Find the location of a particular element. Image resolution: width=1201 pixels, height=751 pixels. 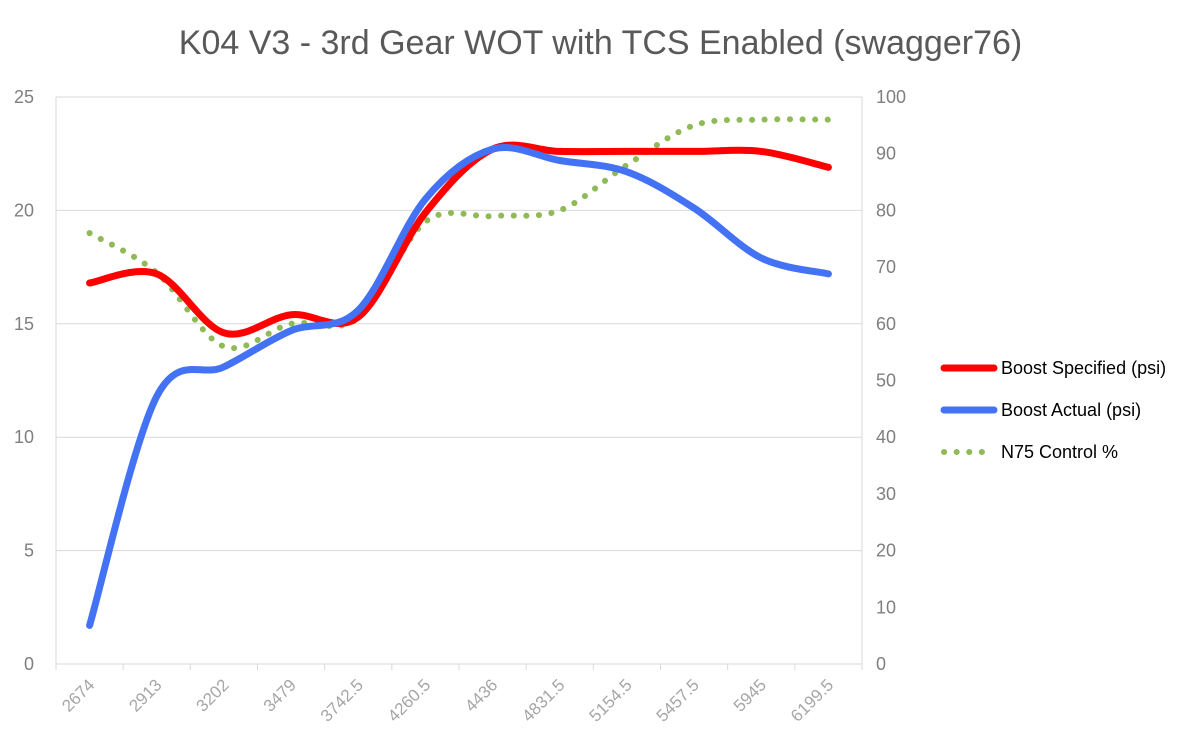

x-tick-label: 4260.5 is located at coordinates (409, 700).